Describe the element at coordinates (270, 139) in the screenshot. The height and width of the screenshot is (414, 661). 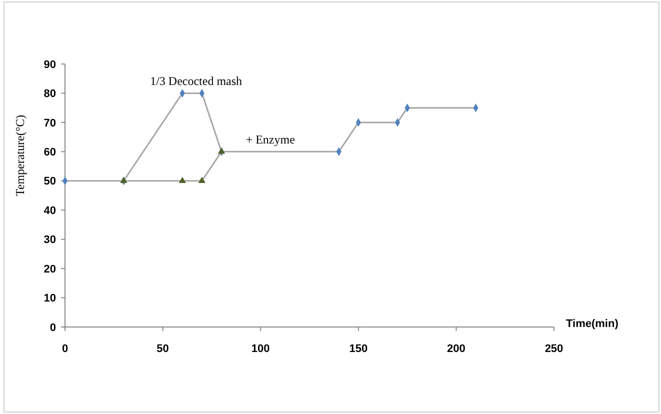
I see `annotation: + Enzyme` at that location.